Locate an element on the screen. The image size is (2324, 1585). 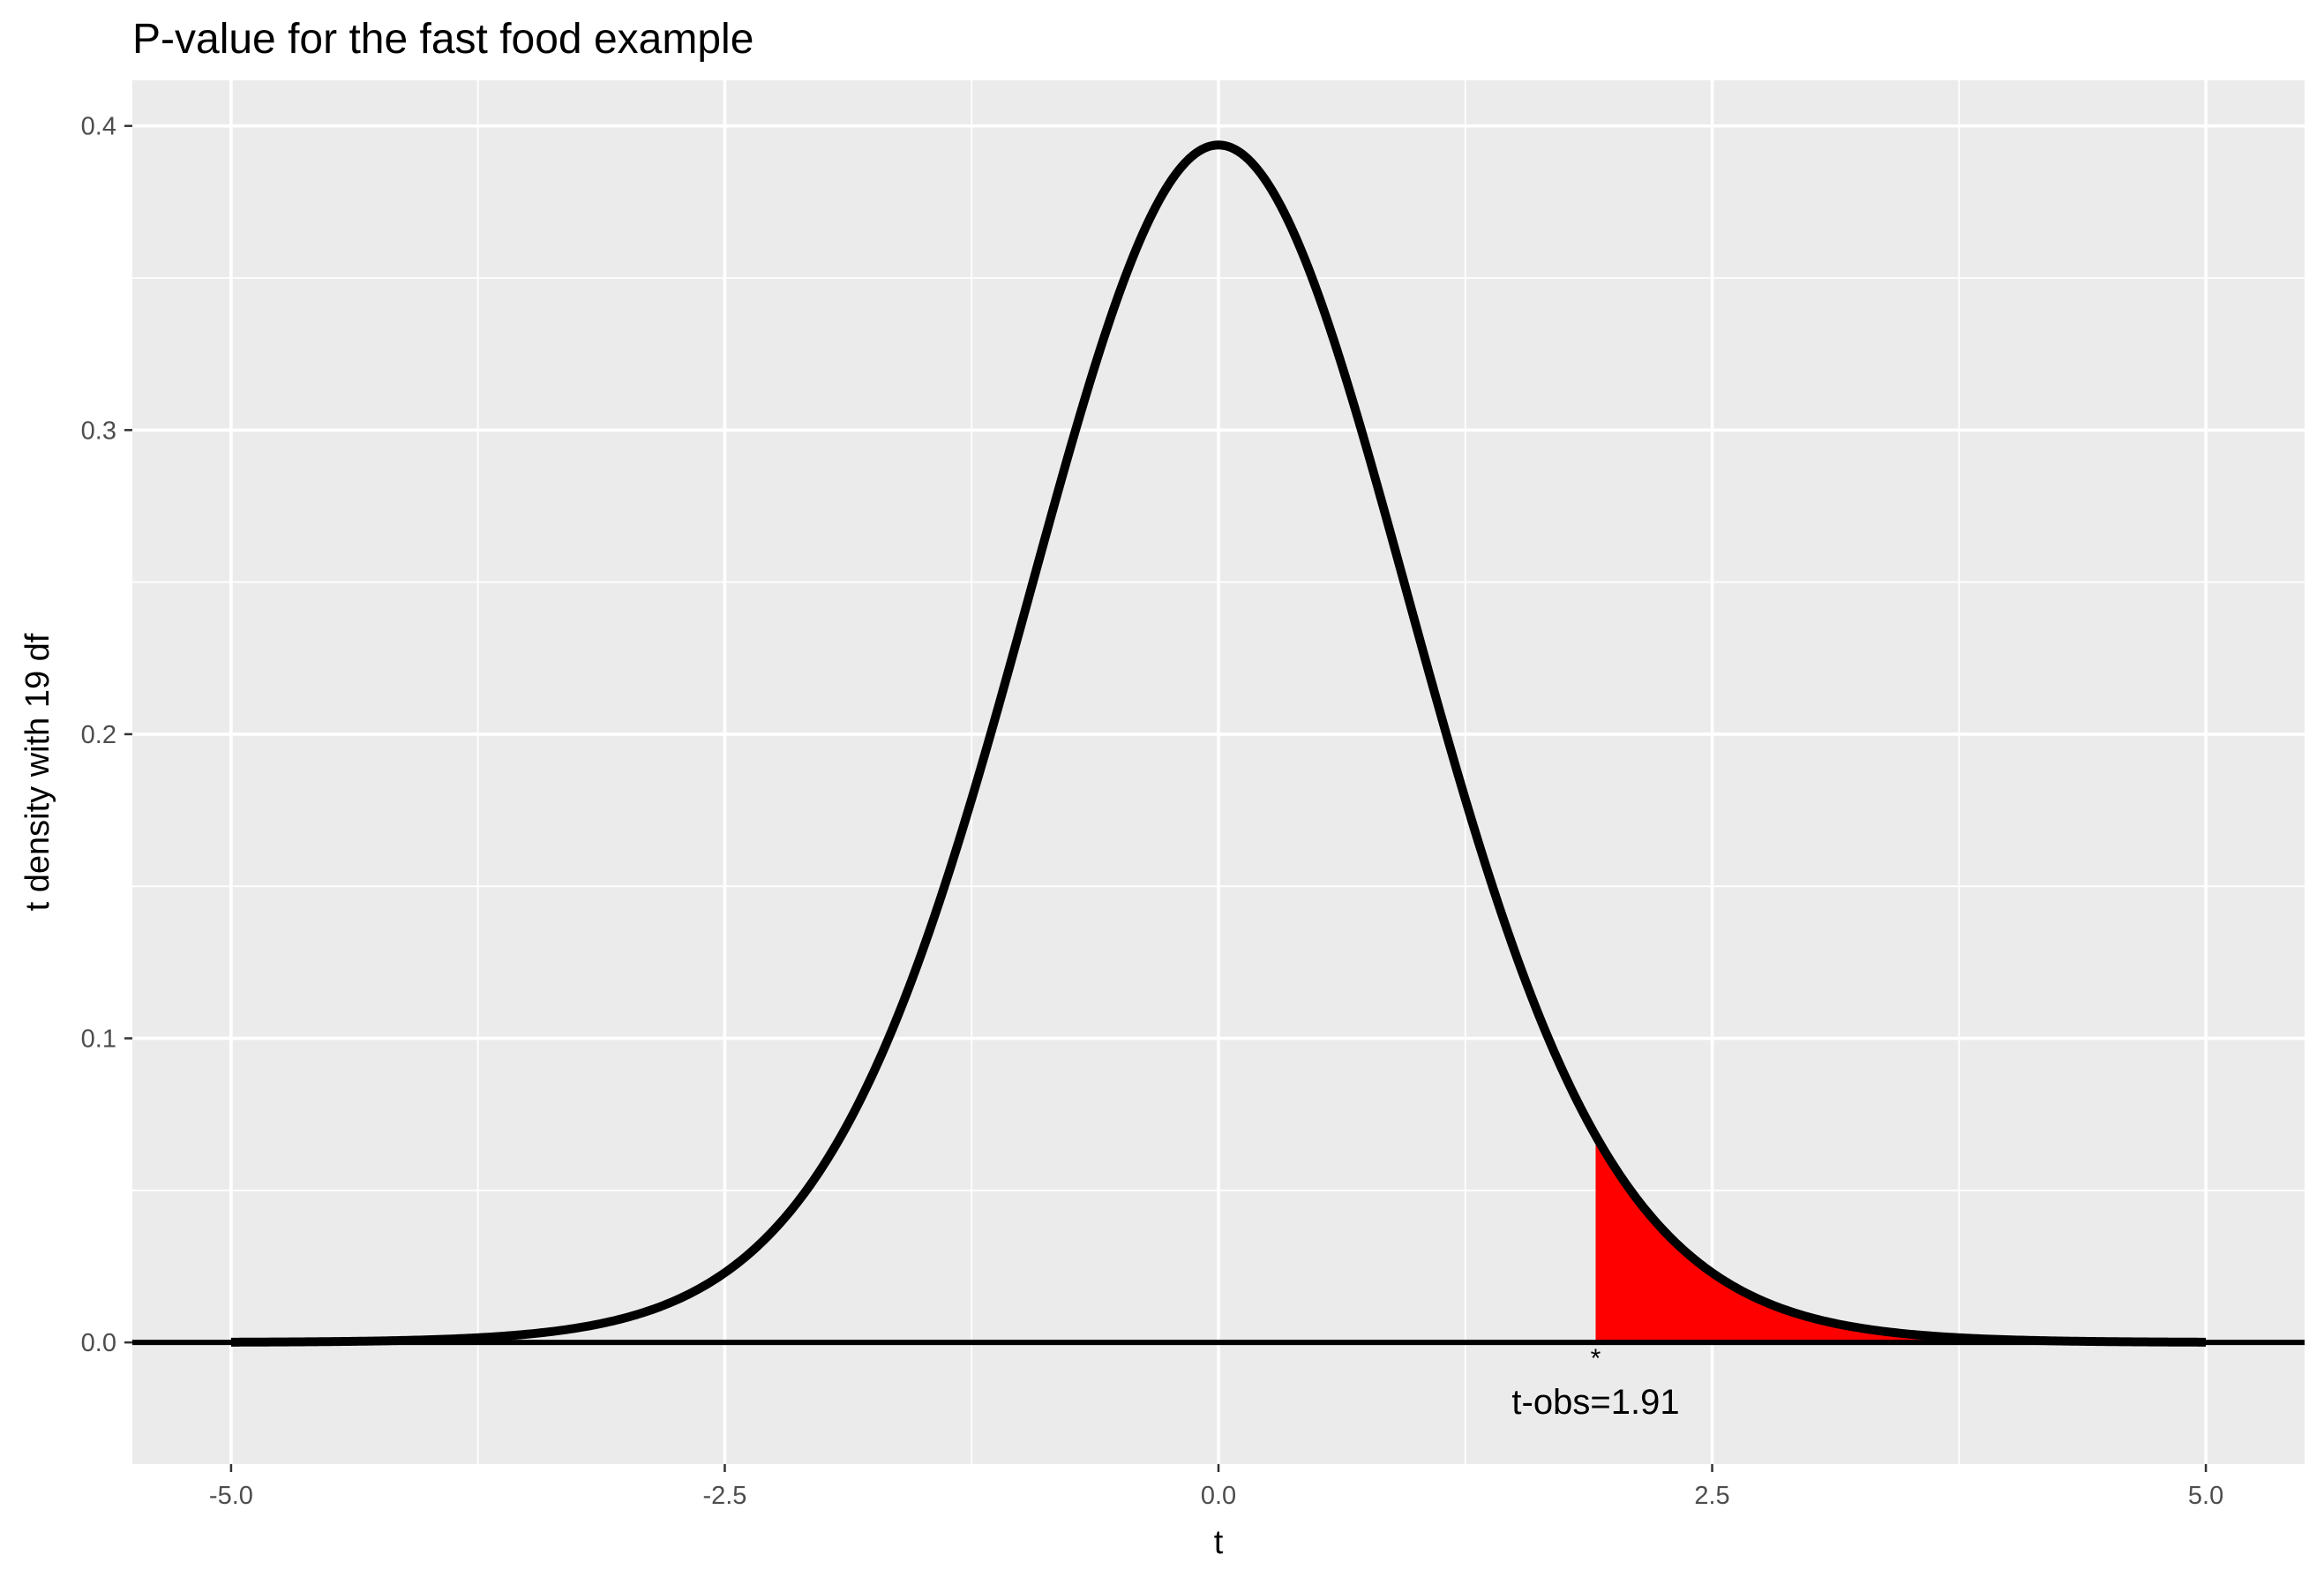
y-tick-label: 0.2 is located at coordinates (98, 735).